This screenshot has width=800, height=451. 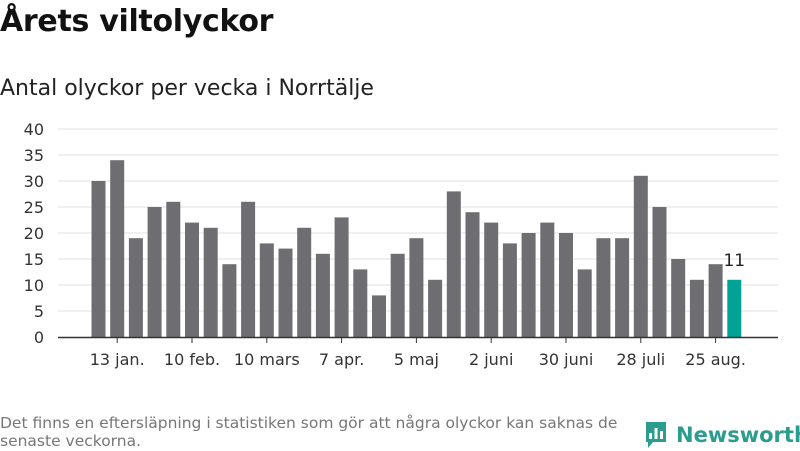 What do you see at coordinates (267, 359) in the screenshot?
I see `x-tick-label: 10 mars` at bounding box center [267, 359].